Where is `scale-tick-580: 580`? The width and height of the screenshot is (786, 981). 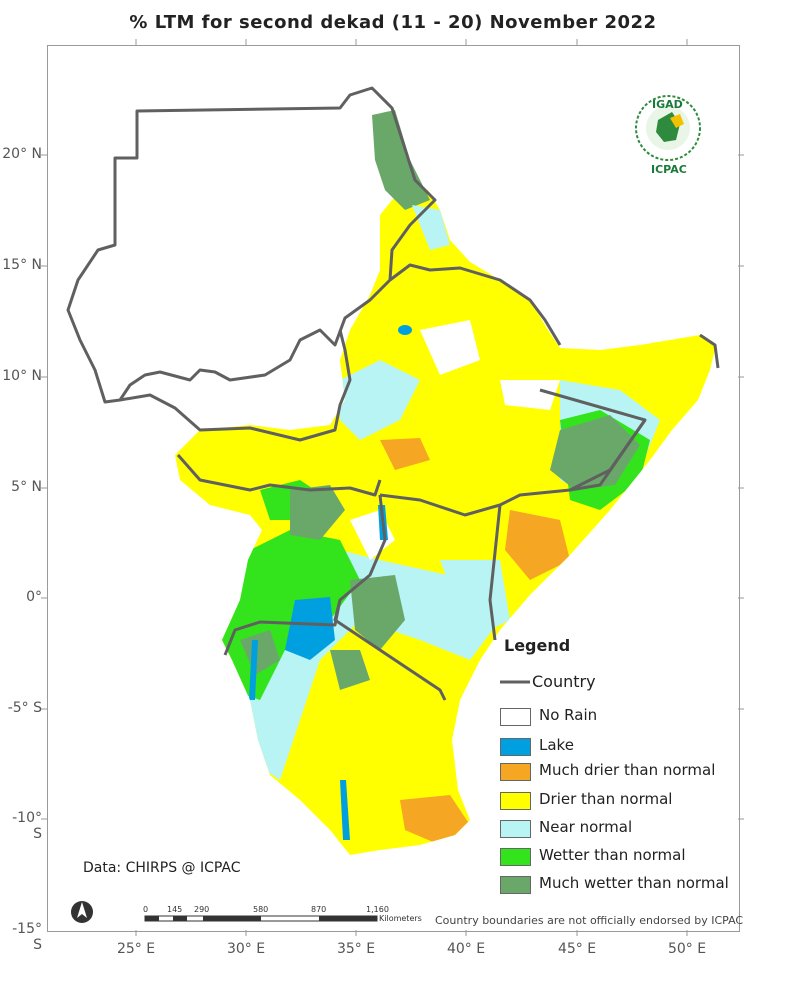
scale-tick-580: 580 is located at coordinates (261, 909).